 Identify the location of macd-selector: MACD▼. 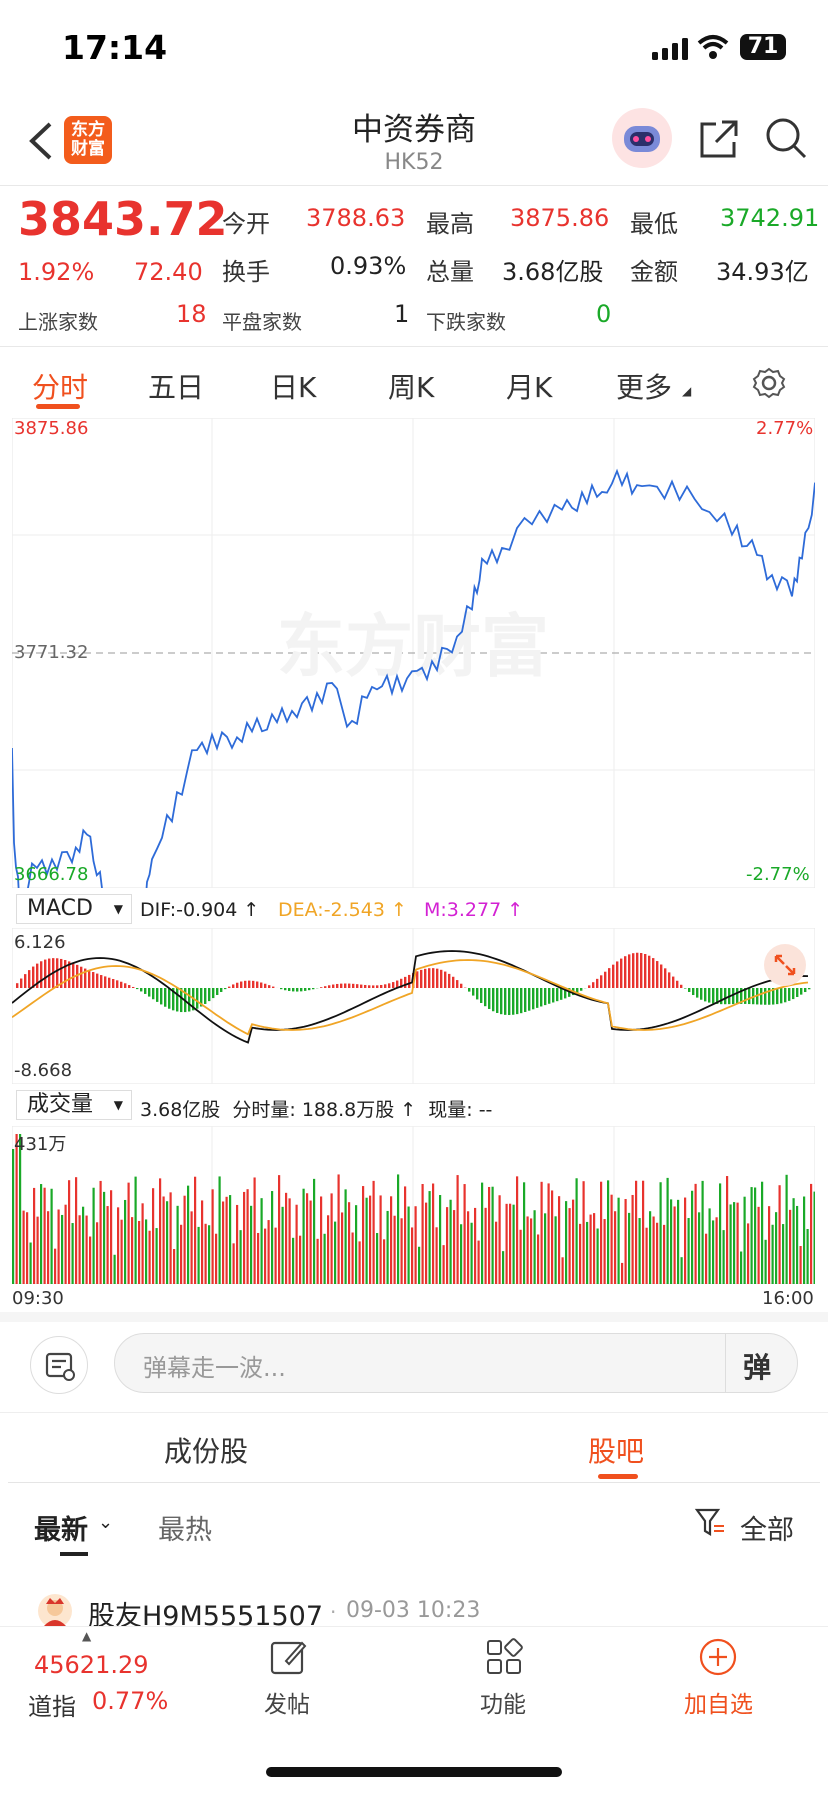
(74, 909).